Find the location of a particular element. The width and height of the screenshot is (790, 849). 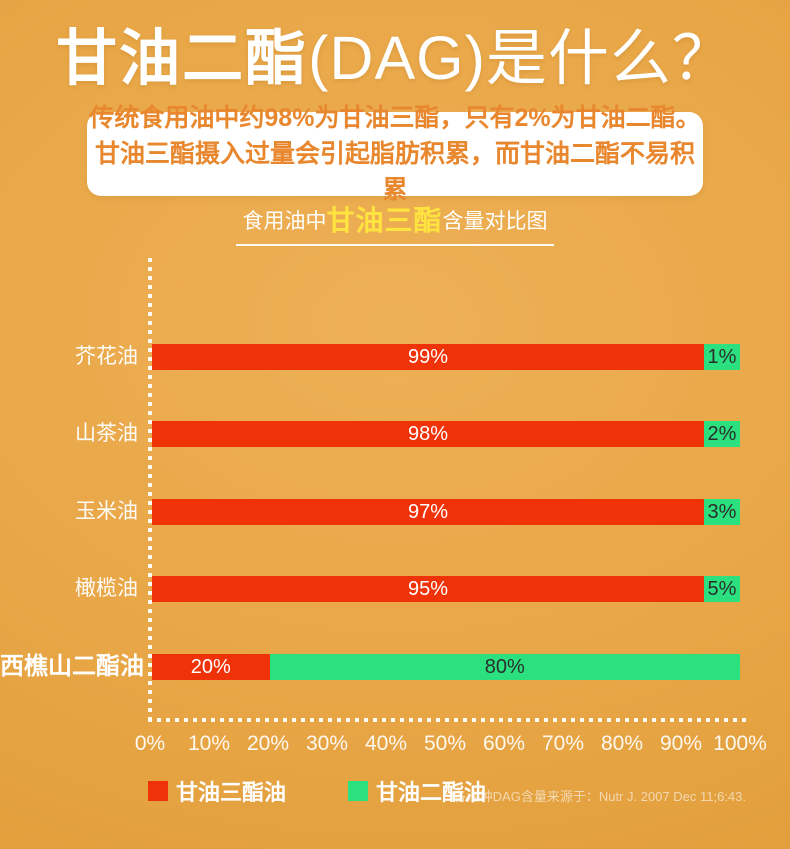

bar-segment-diglyceride: 1% is located at coordinates (722, 357).